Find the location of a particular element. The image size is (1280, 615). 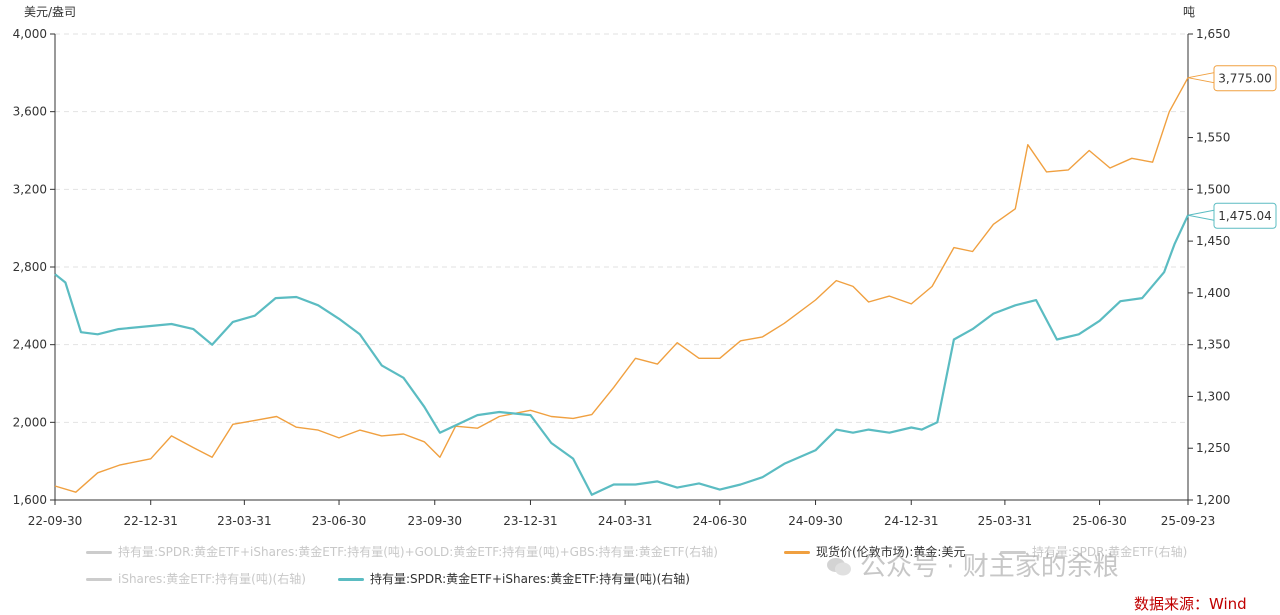

right-y-tick-label: 1,650 is located at coordinates (1213, 34).